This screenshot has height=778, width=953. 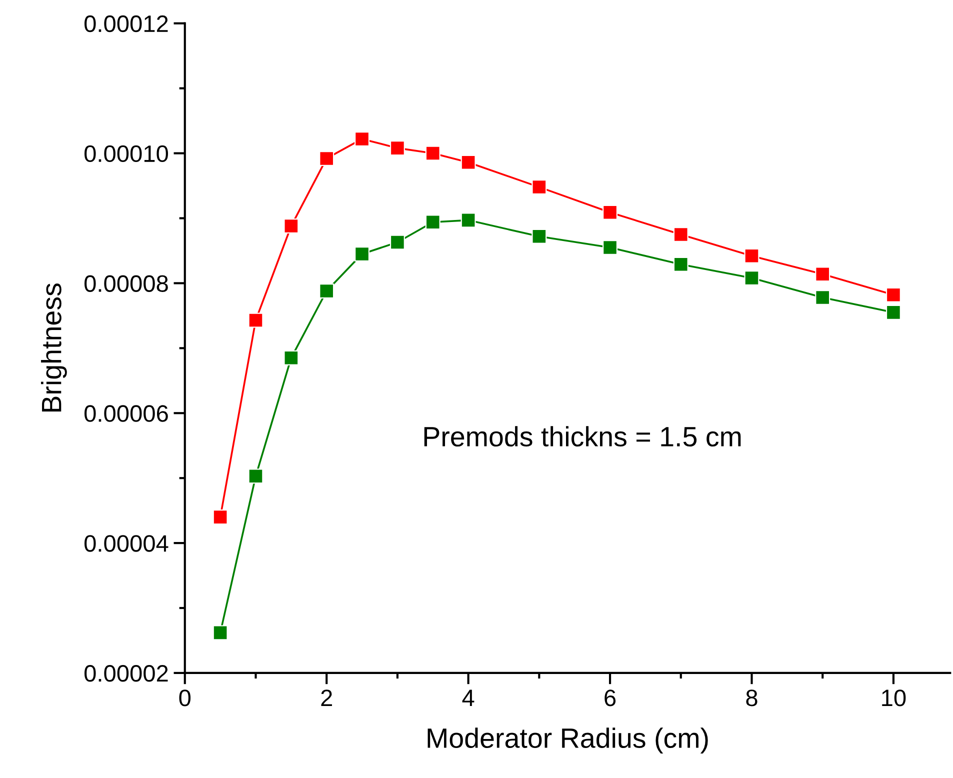 I want to click on y-axis-title: Brightness, so click(x=54, y=348).